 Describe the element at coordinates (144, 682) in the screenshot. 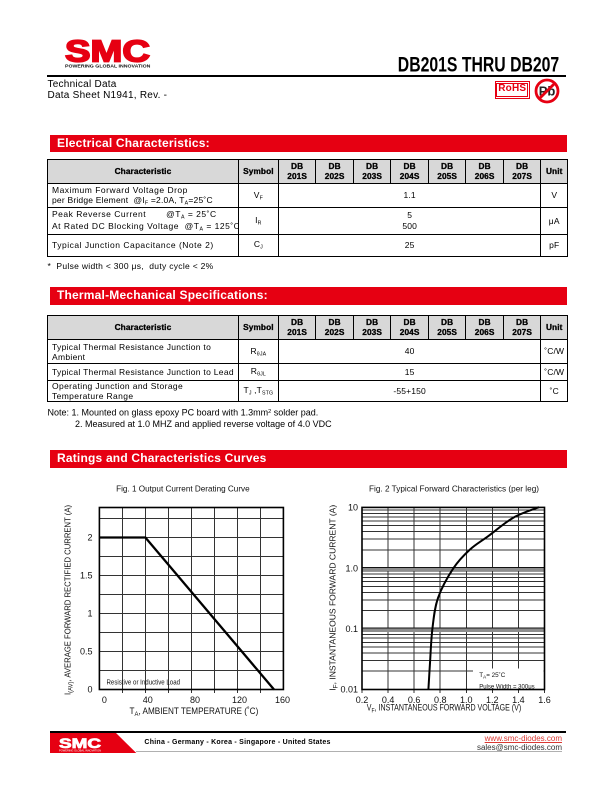

I see `svg-text: Resistive or Inductive Load` at that location.